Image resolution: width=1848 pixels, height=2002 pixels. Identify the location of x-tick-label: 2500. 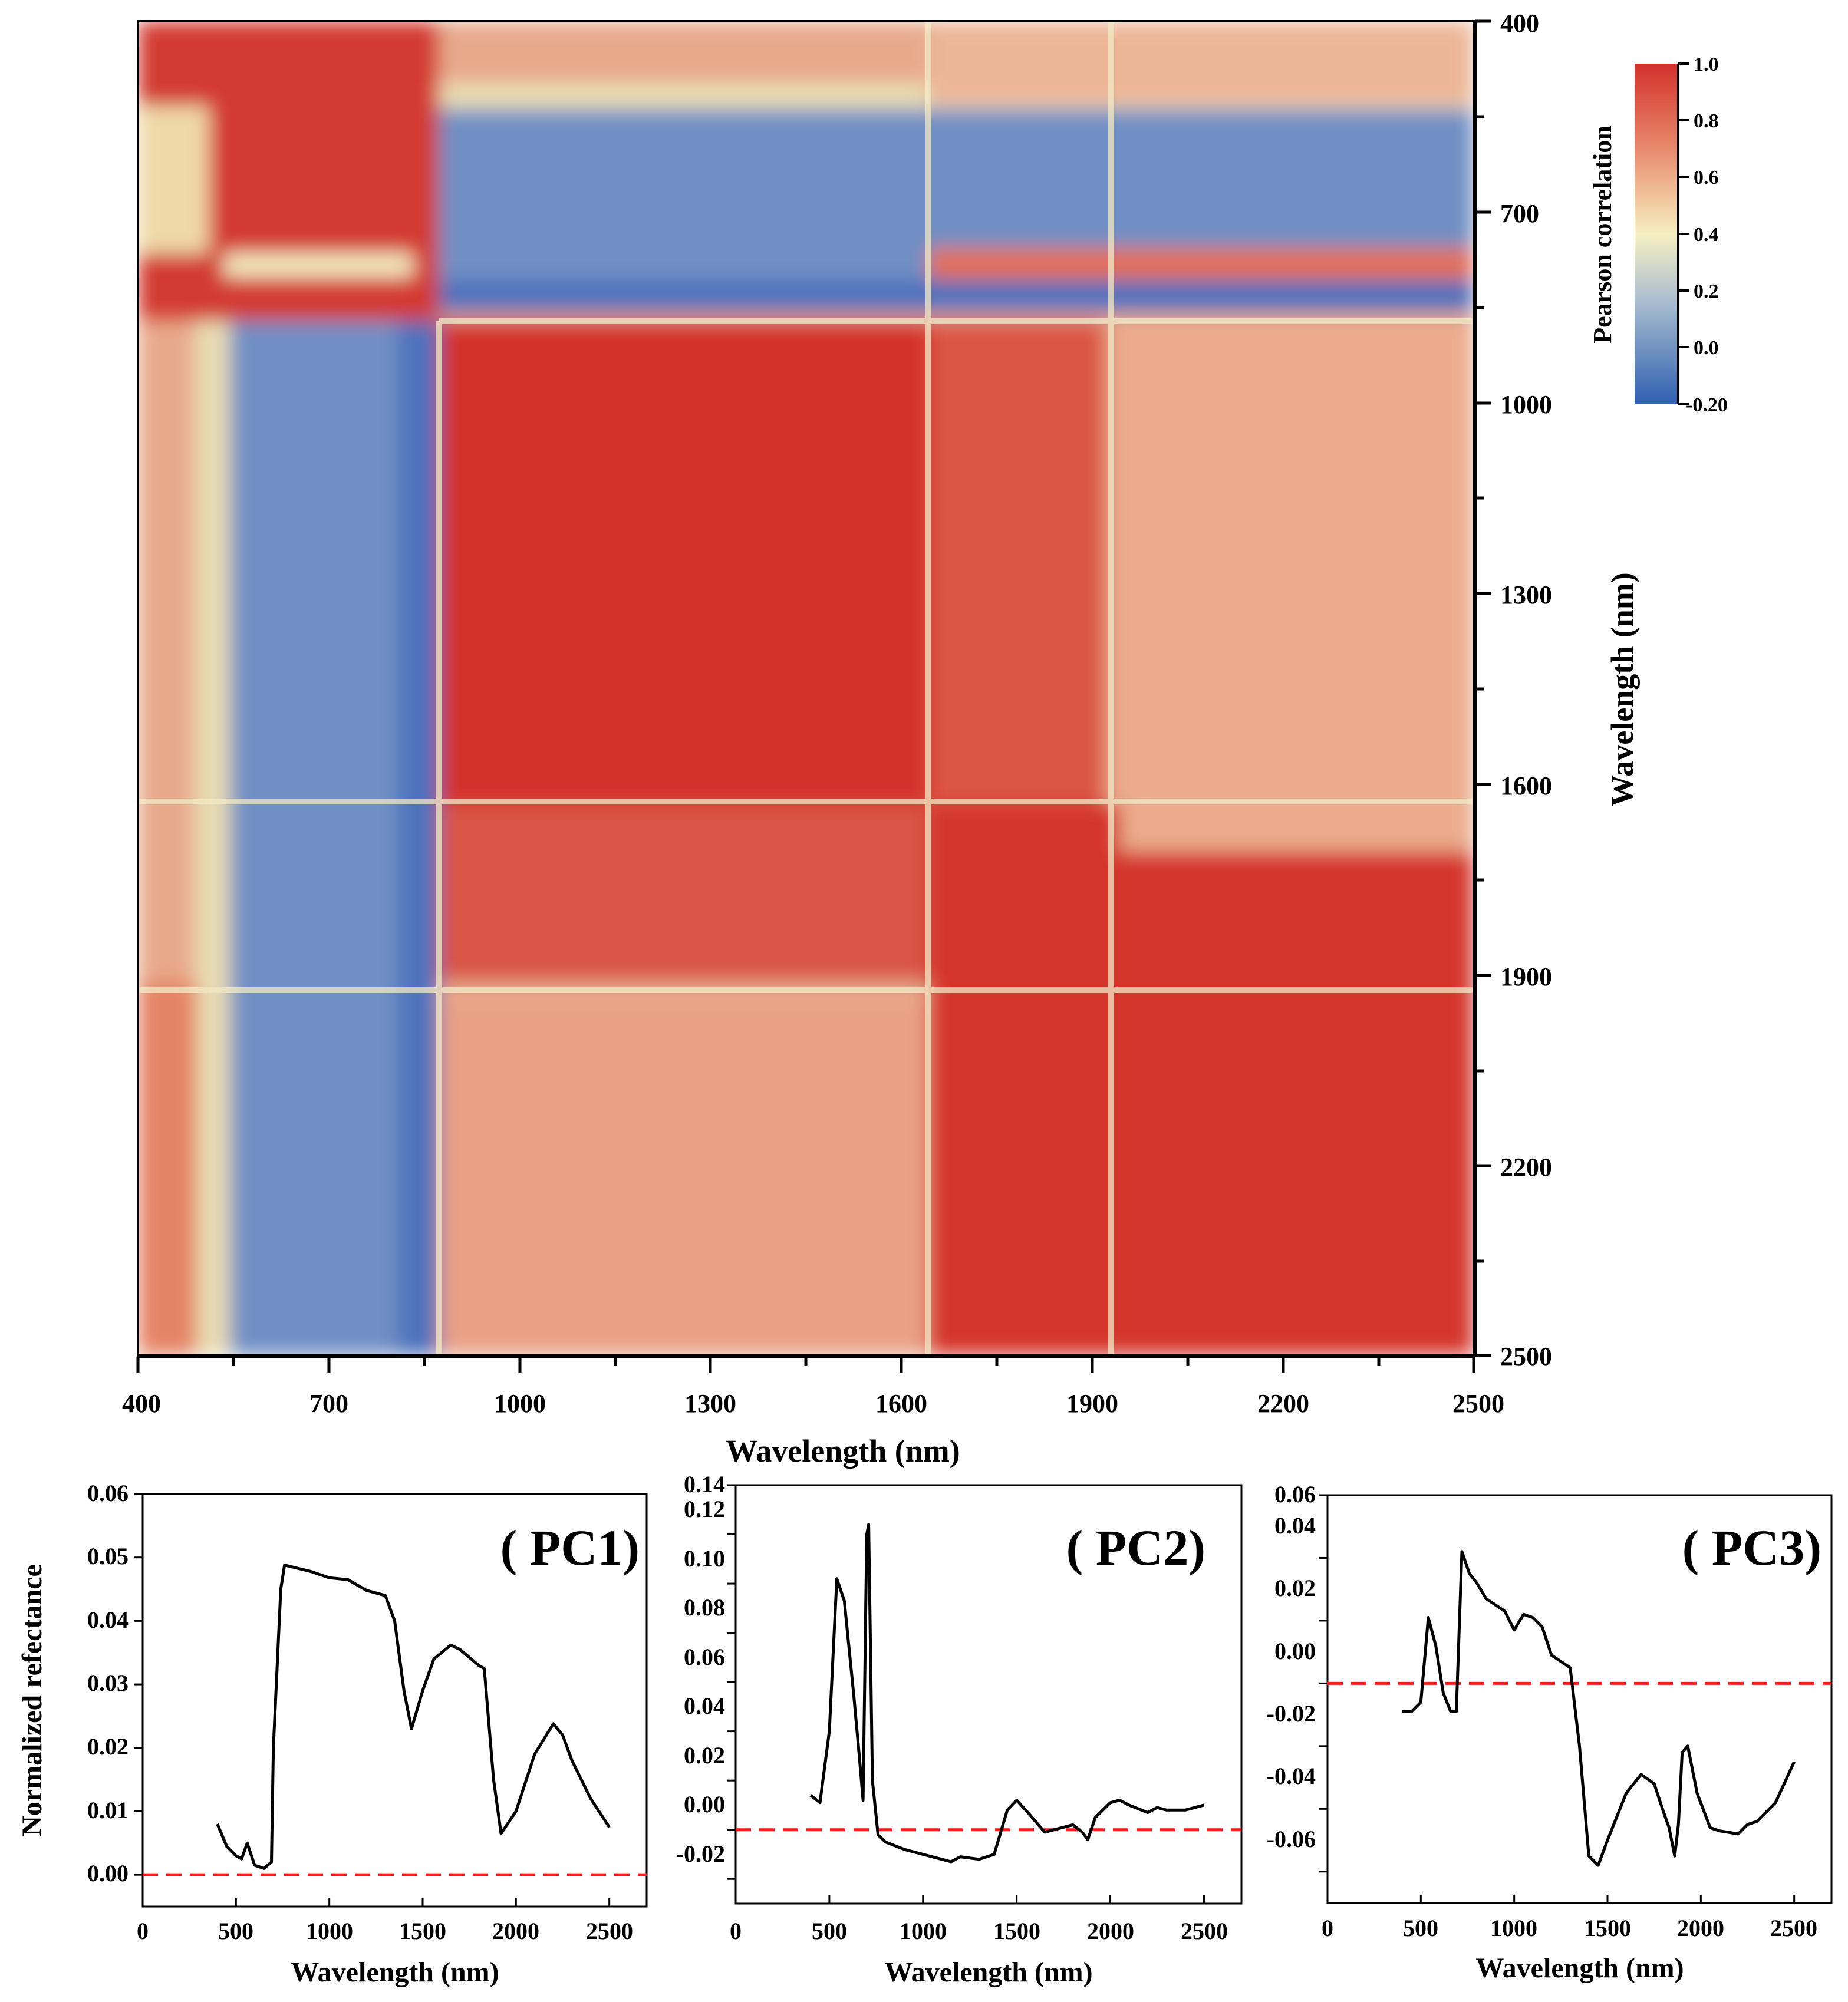
(1478, 1403).